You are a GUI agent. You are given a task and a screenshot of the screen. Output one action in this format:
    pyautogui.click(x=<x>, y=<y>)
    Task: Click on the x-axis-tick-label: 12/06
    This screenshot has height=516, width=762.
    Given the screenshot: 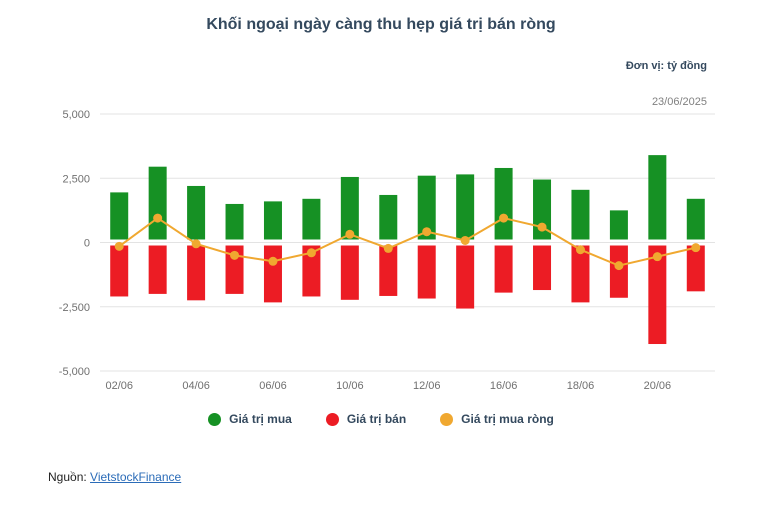 What is the action you would take?
    pyautogui.click(x=427, y=386)
    